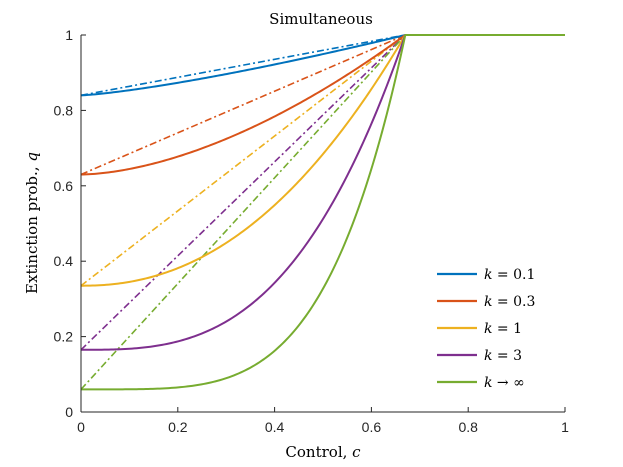  Describe the element at coordinates (69, 35) in the screenshot. I see `y-tick-label: 1` at that location.